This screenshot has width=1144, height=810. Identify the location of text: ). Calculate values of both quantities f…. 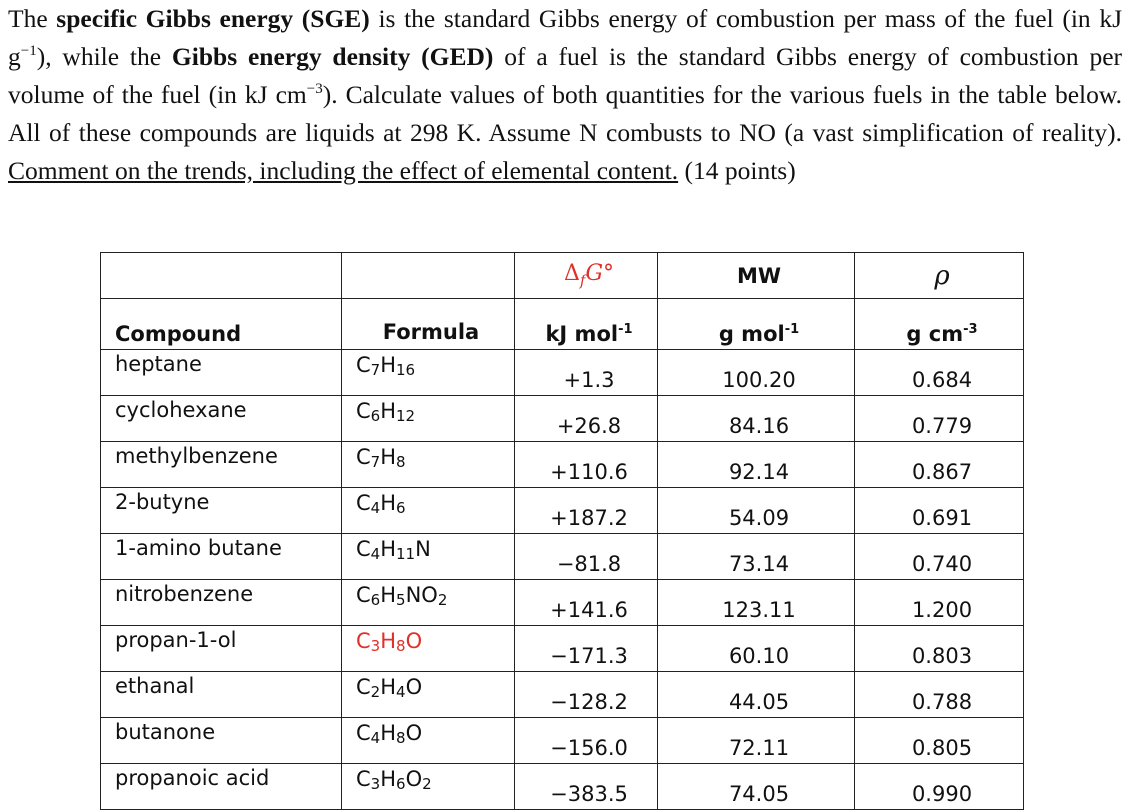
(565, 113).